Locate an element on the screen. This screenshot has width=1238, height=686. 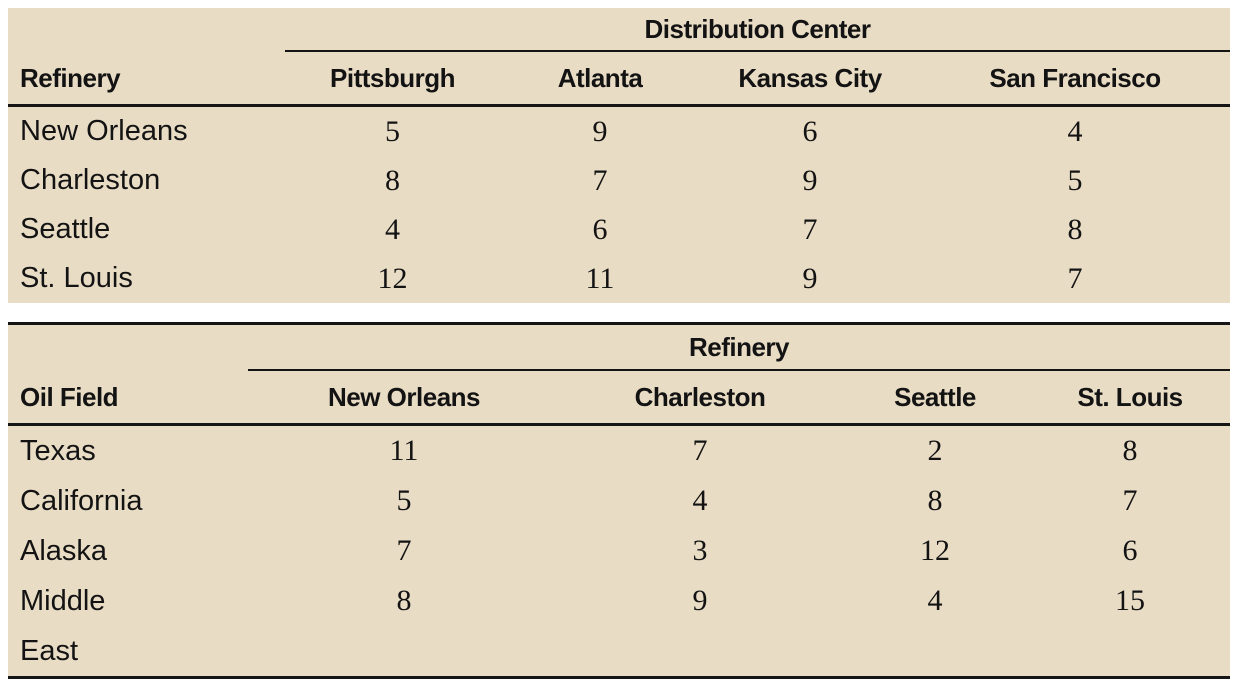
cell-value: 2 is located at coordinates (935, 450).